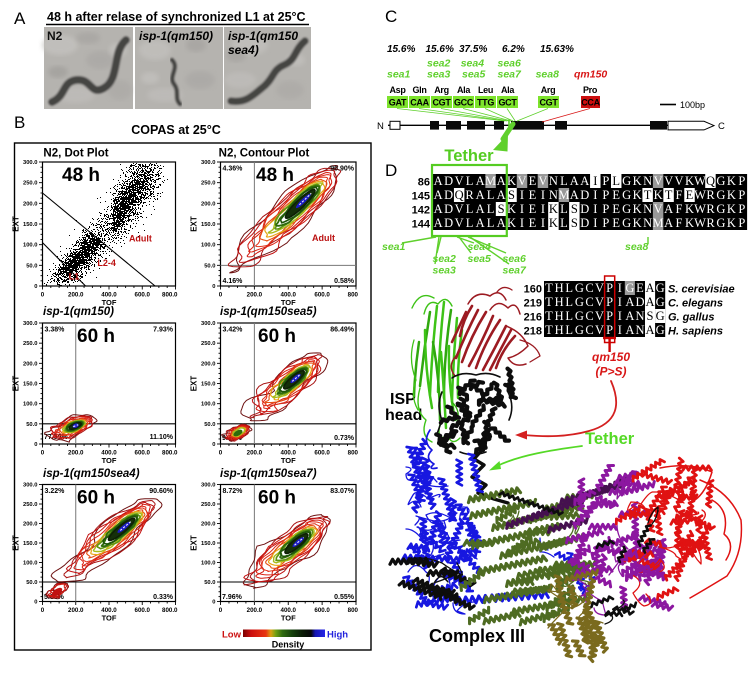 The image size is (749, 673). Describe the element at coordinates (337, 635) in the screenshot. I see `svg-text: High` at that location.